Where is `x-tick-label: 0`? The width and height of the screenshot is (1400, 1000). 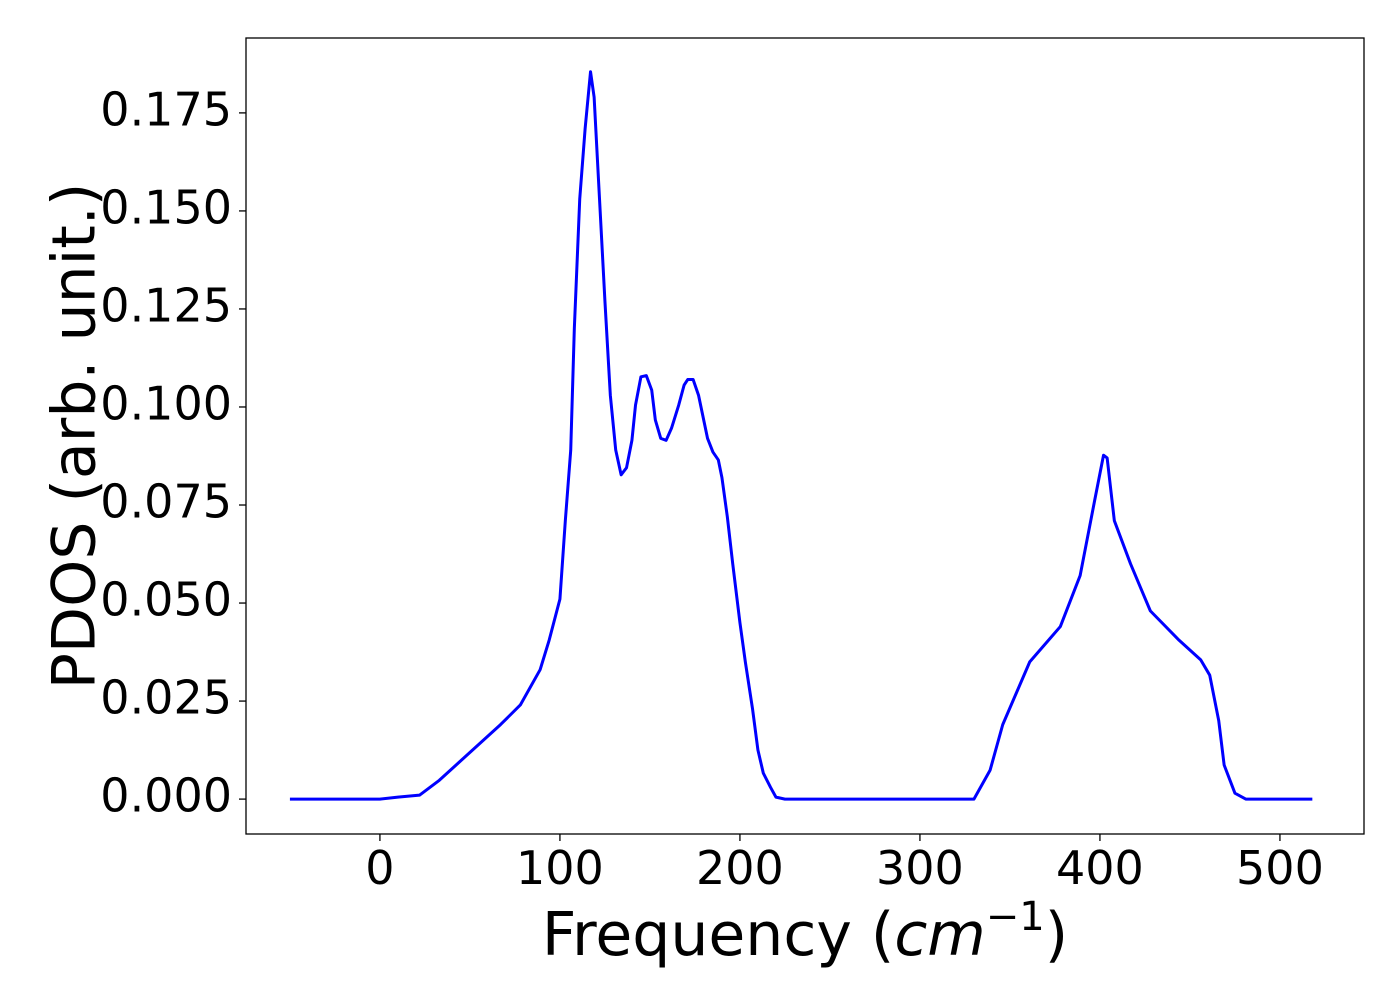
x-tick-label: 0 is located at coordinates (379, 868).